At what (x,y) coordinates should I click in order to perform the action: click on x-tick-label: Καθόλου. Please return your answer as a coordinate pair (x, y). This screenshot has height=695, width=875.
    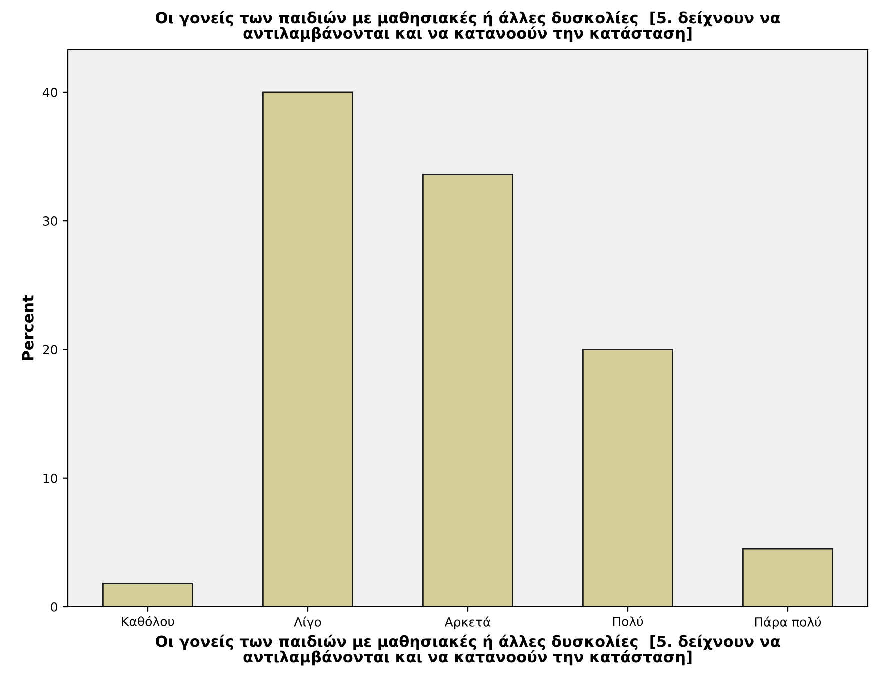
    Looking at the image, I should click on (148, 621).